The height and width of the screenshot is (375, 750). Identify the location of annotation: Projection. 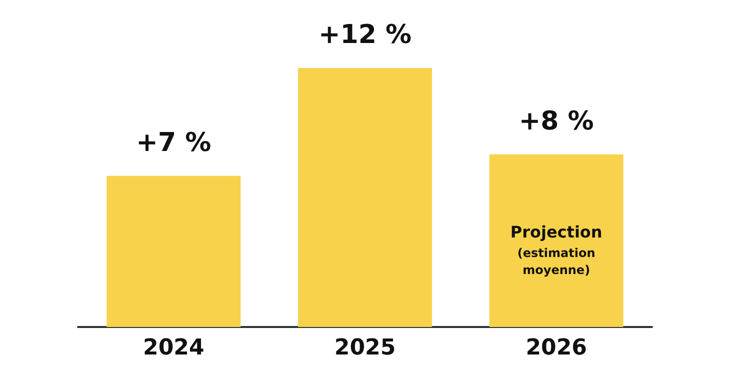
(556, 232).